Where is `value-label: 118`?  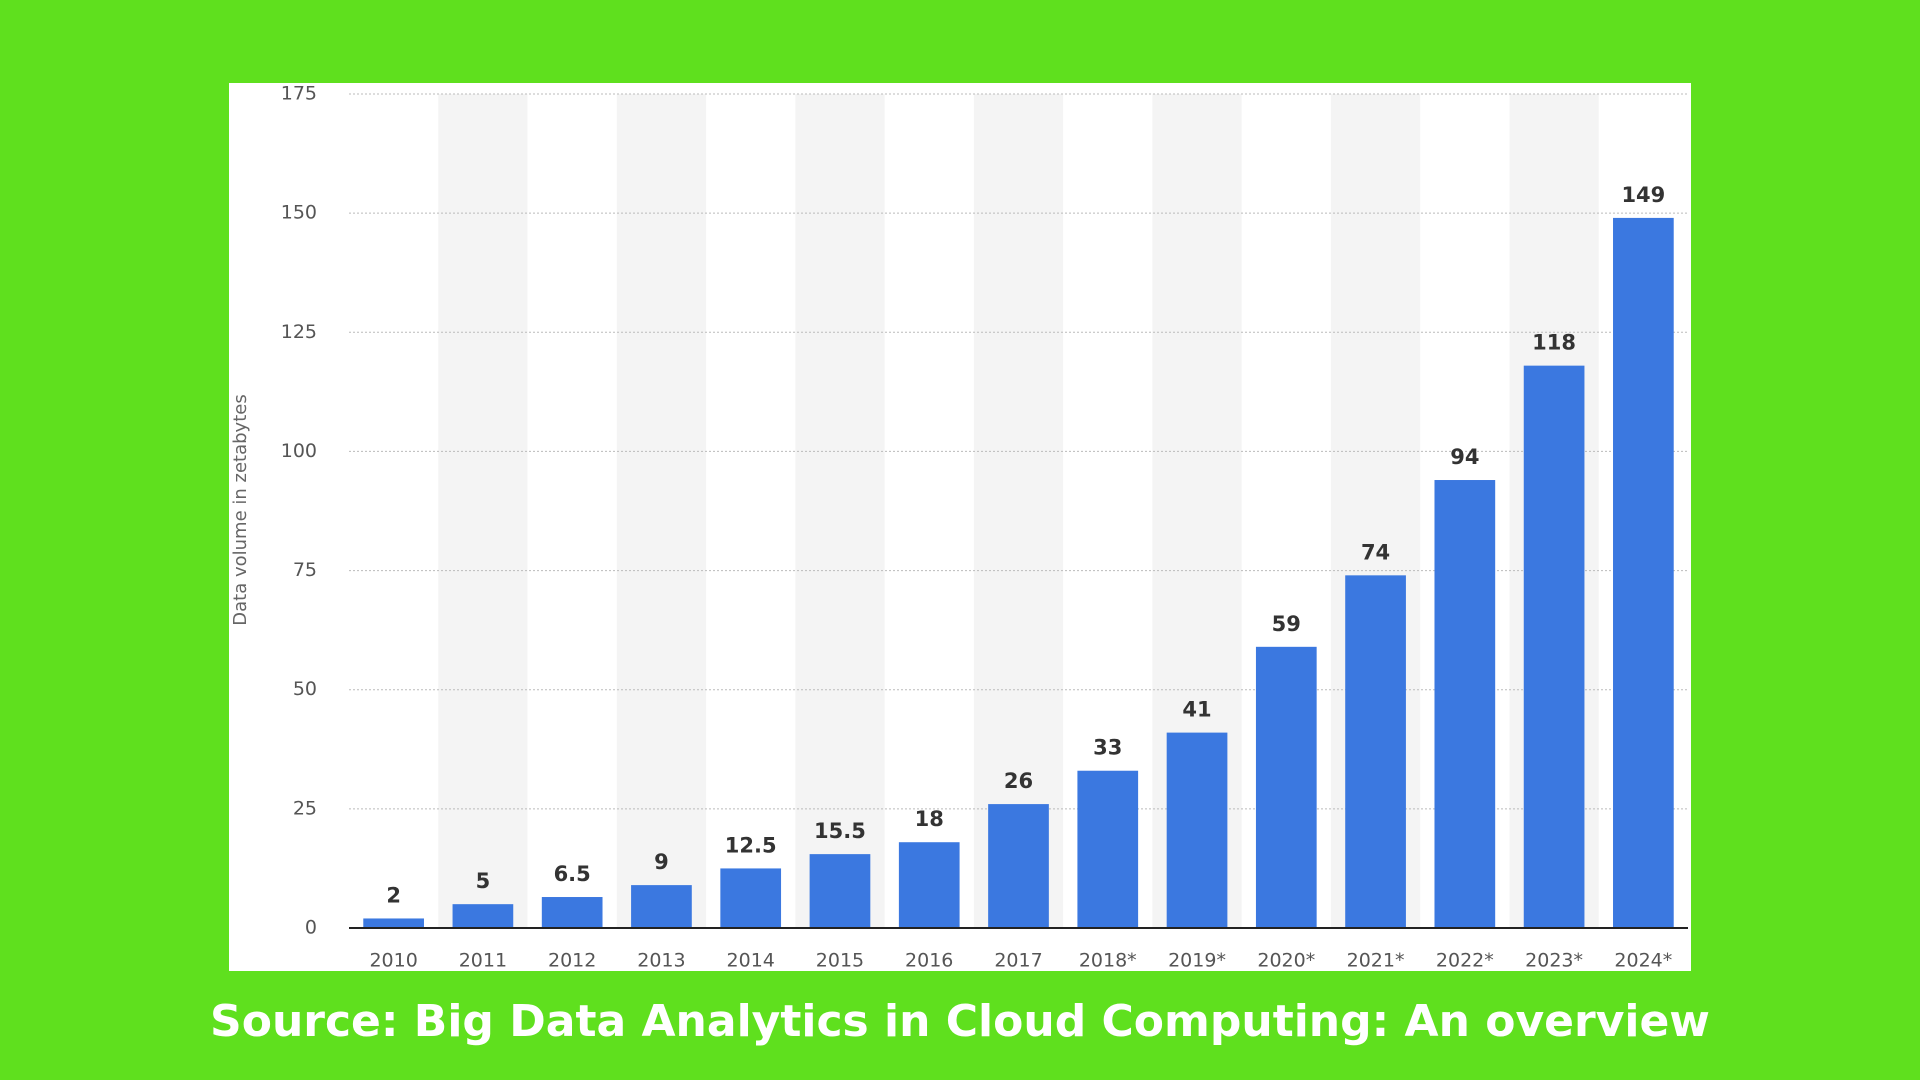
value-label: 118 is located at coordinates (1554, 343).